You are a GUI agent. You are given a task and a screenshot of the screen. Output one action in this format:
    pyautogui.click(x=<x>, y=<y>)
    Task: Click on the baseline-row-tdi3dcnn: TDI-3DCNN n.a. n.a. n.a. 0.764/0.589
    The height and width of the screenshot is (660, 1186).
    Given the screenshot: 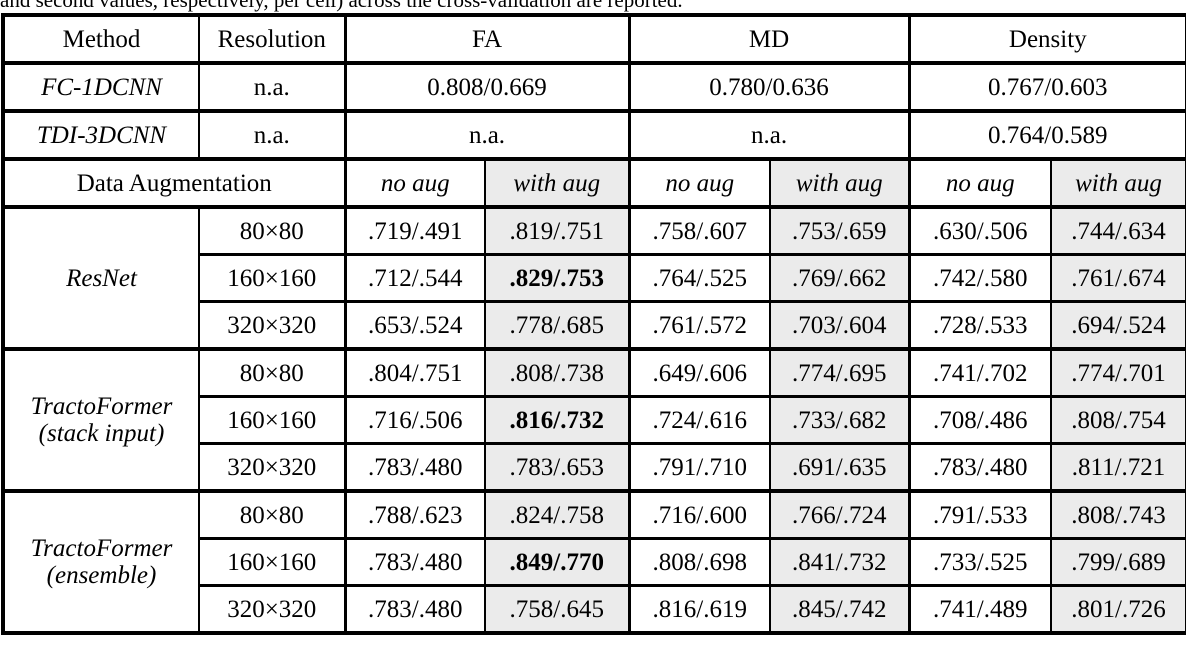 What is the action you would take?
    pyautogui.click(x=594, y=135)
    